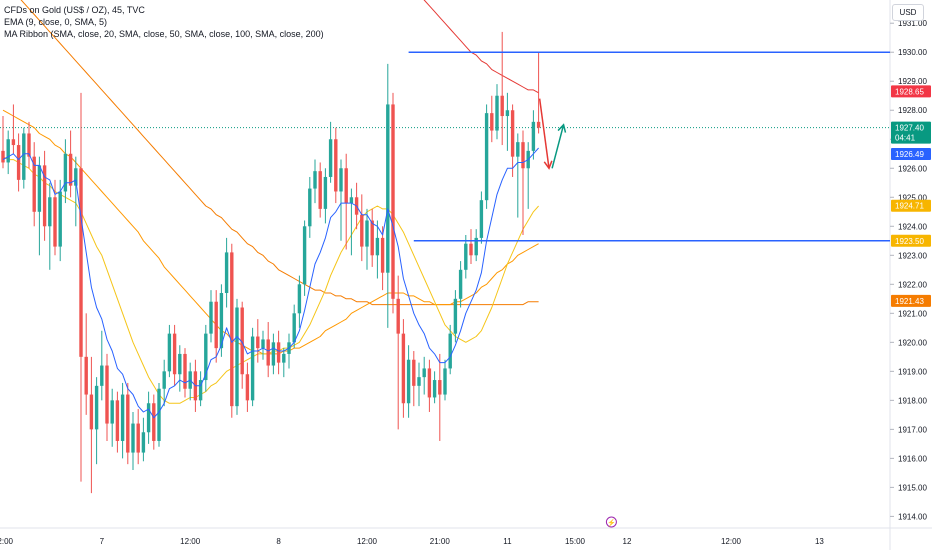 This screenshot has width=932, height=555. Describe the element at coordinates (481, 47) in the screenshot. I see `ma200-line` at that location.